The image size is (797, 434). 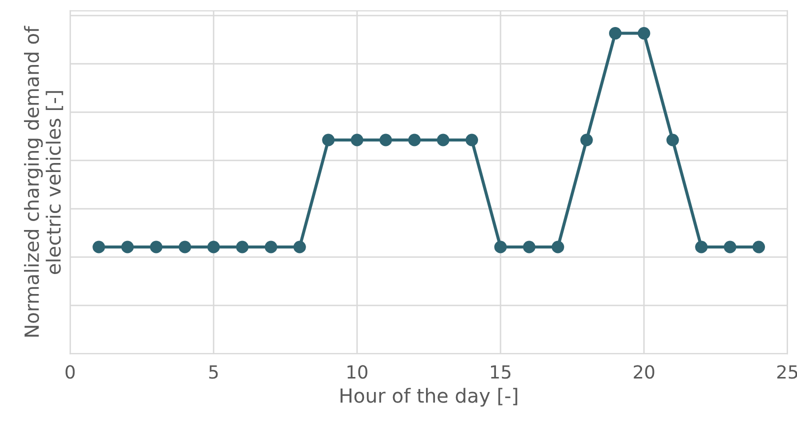 What do you see at coordinates (213, 372) in the screenshot?
I see `x-tick-label: 5` at bounding box center [213, 372].